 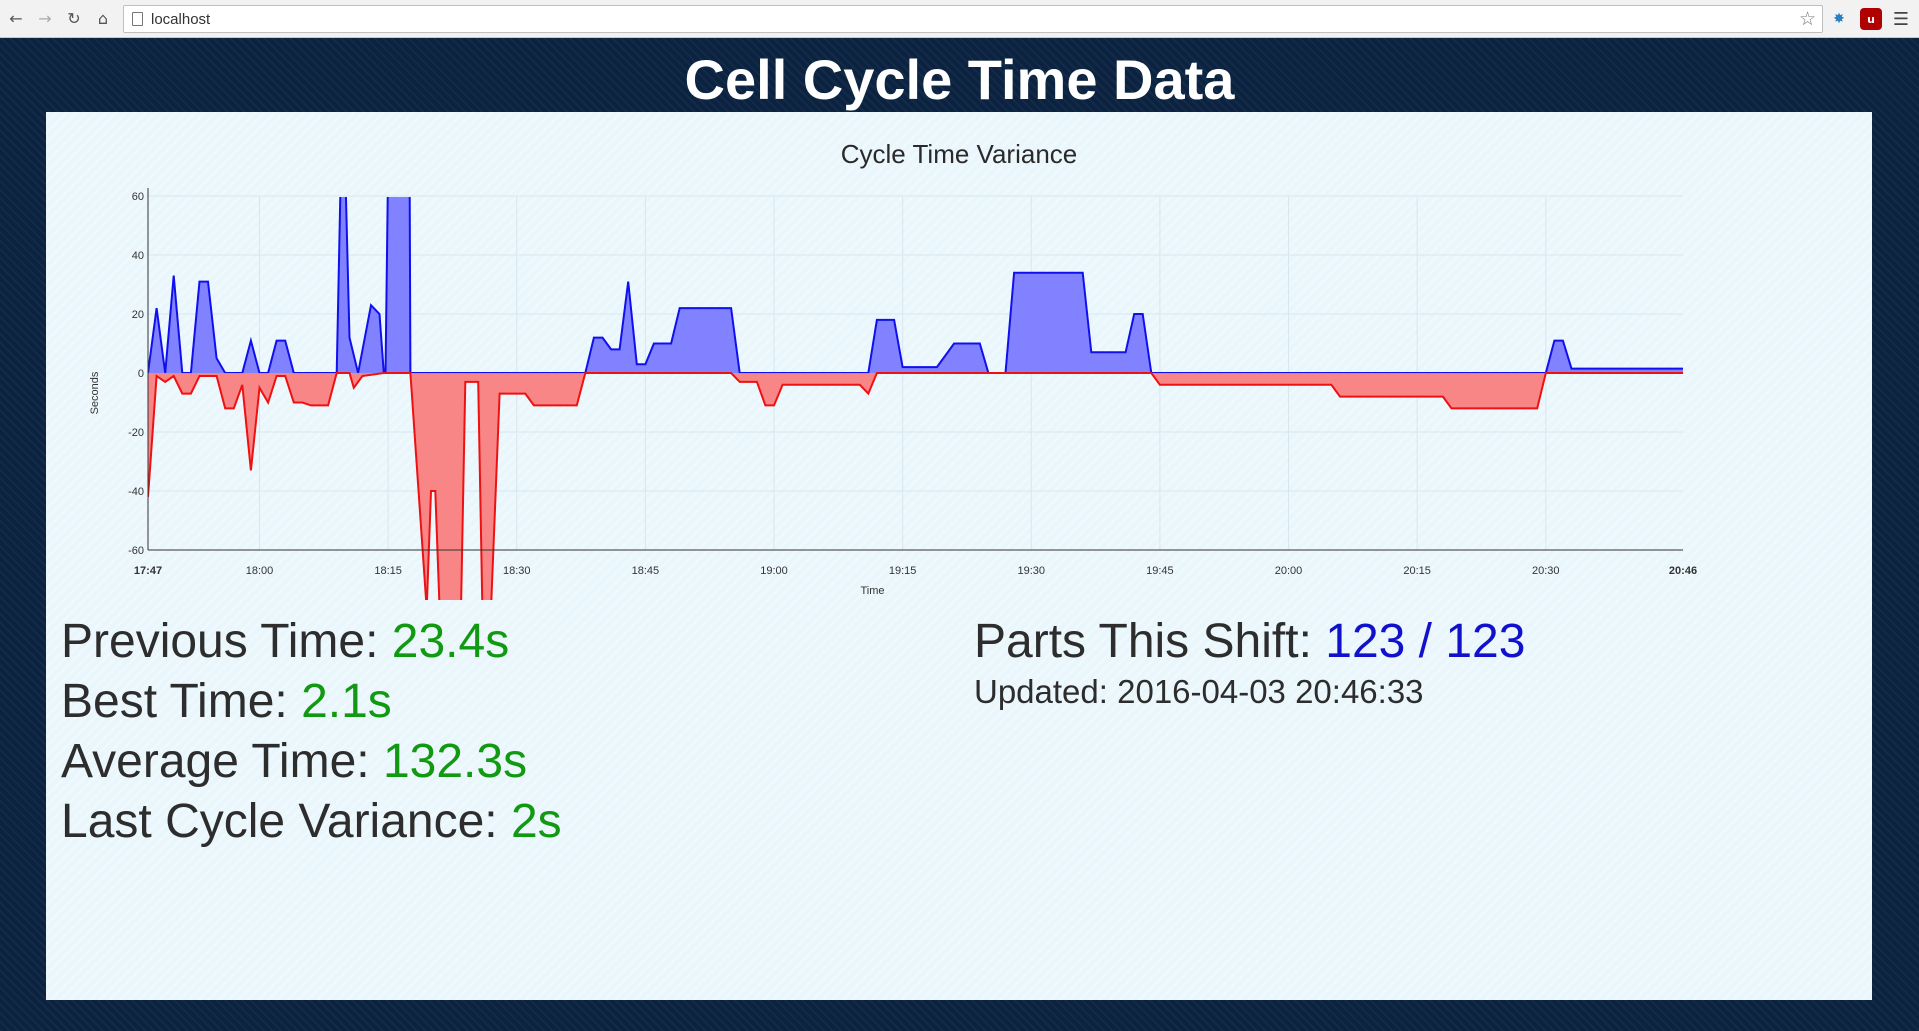 I want to click on previous-time: Previous Time: 23.4s, so click(x=311, y=642).